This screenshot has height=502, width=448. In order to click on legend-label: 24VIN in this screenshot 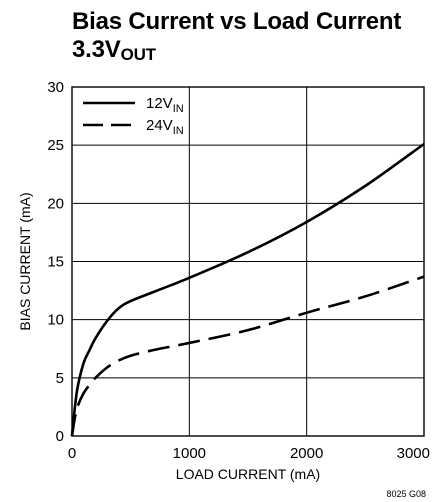, I will do `click(165, 127)`.